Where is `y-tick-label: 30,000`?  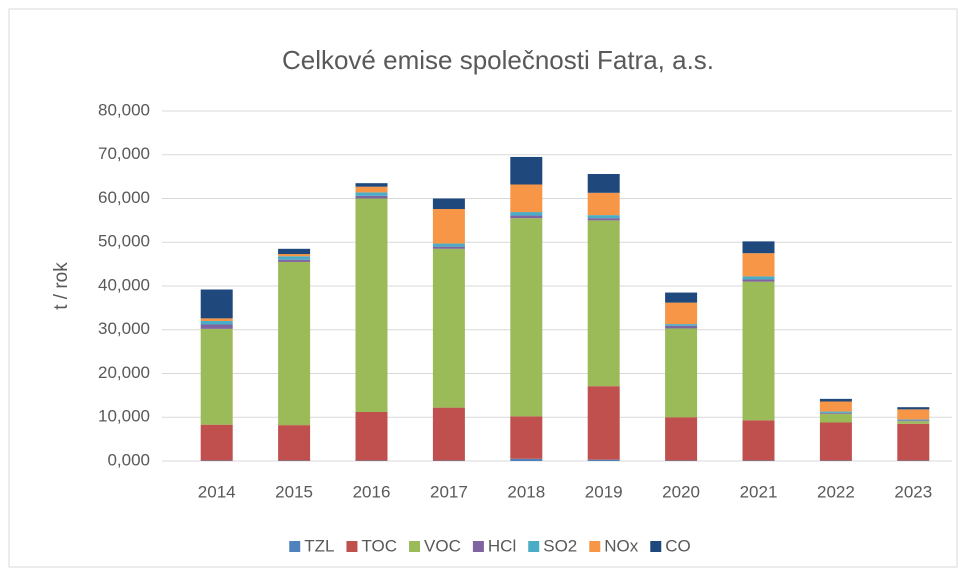 y-tick-label: 30,000 is located at coordinates (124, 328).